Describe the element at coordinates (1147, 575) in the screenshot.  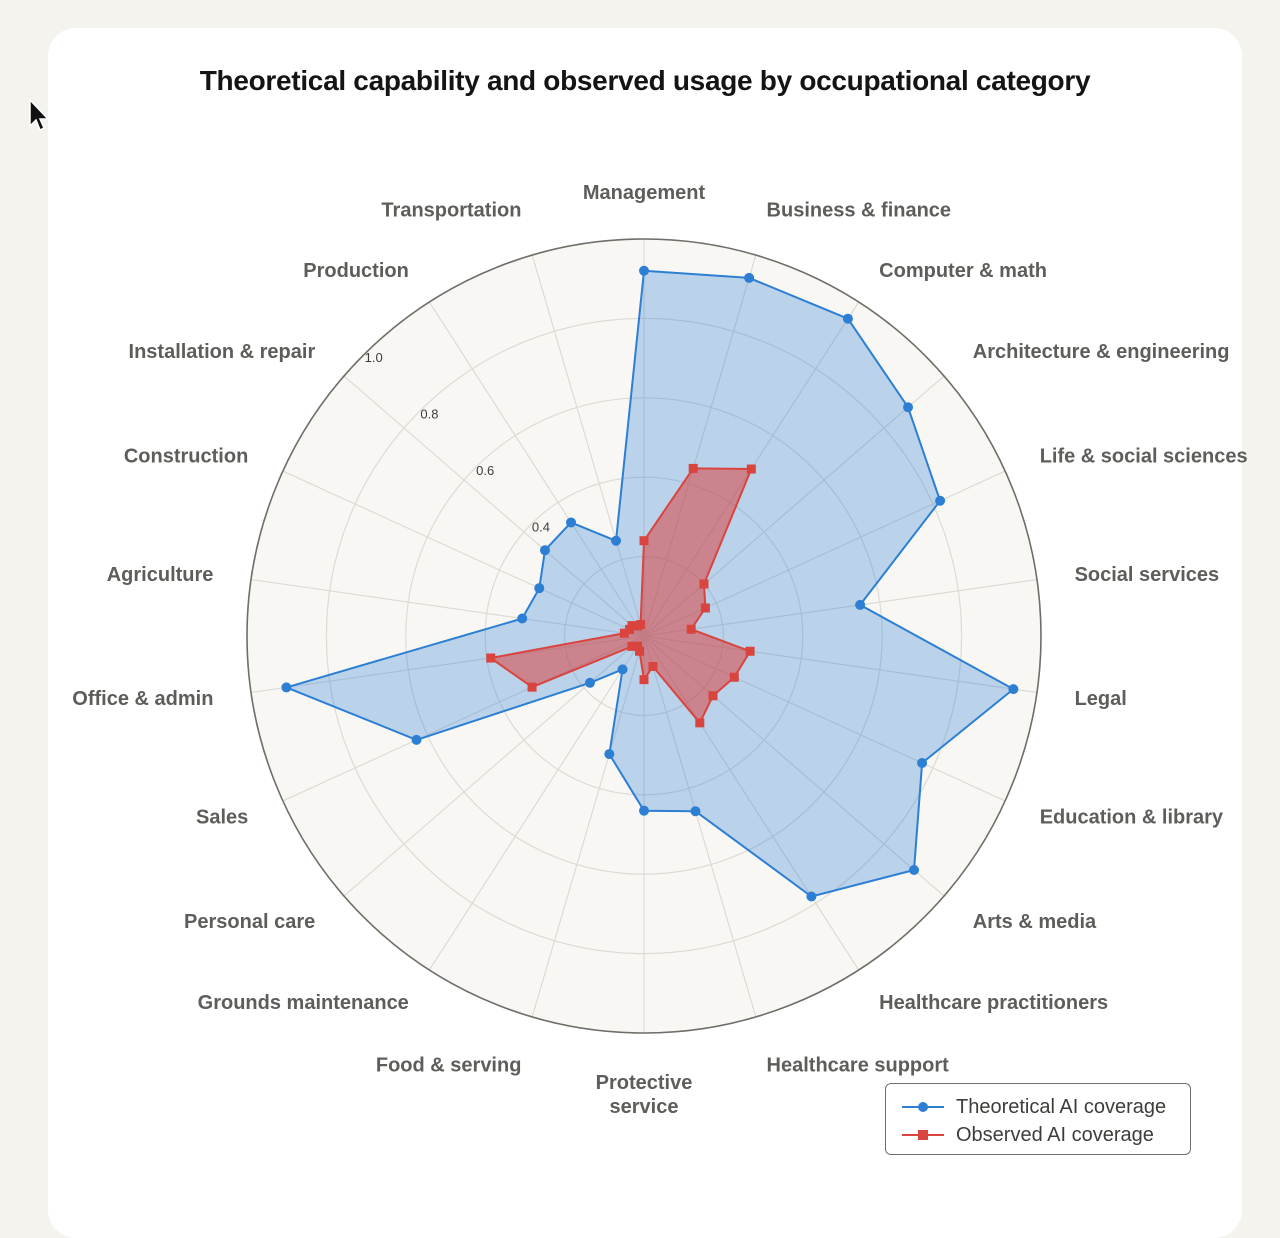
I see `category-label: Social services` at that location.